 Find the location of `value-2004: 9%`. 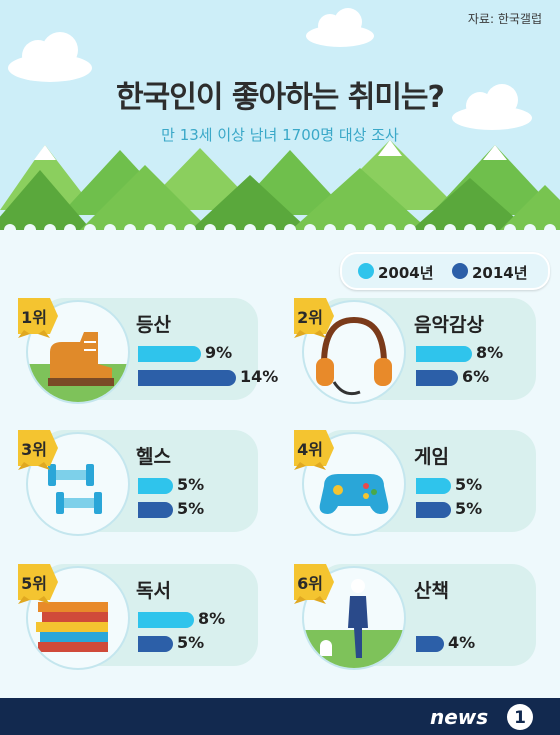

value-2004: 9% is located at coordinates (219, 352).